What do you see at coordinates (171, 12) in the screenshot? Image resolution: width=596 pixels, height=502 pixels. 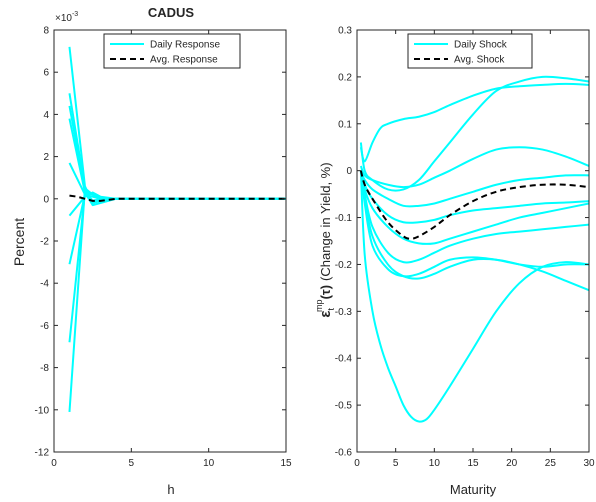 I see `left-chart-title: CADUS` at bounding box center [171, 12].